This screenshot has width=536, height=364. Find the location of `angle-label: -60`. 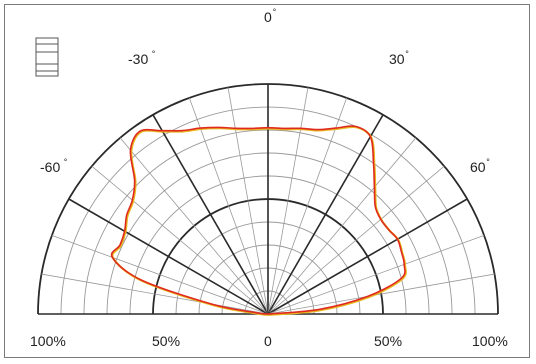

angle-label: -60 is located at coordinates (50, 167).